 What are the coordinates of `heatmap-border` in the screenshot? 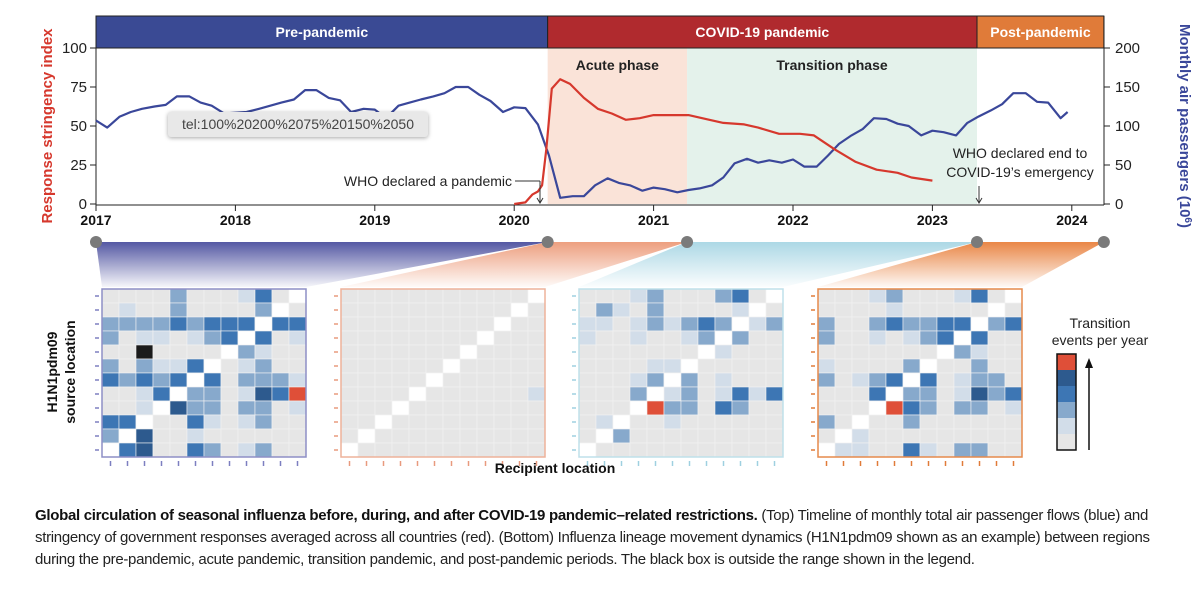 It's located at (920, 373).